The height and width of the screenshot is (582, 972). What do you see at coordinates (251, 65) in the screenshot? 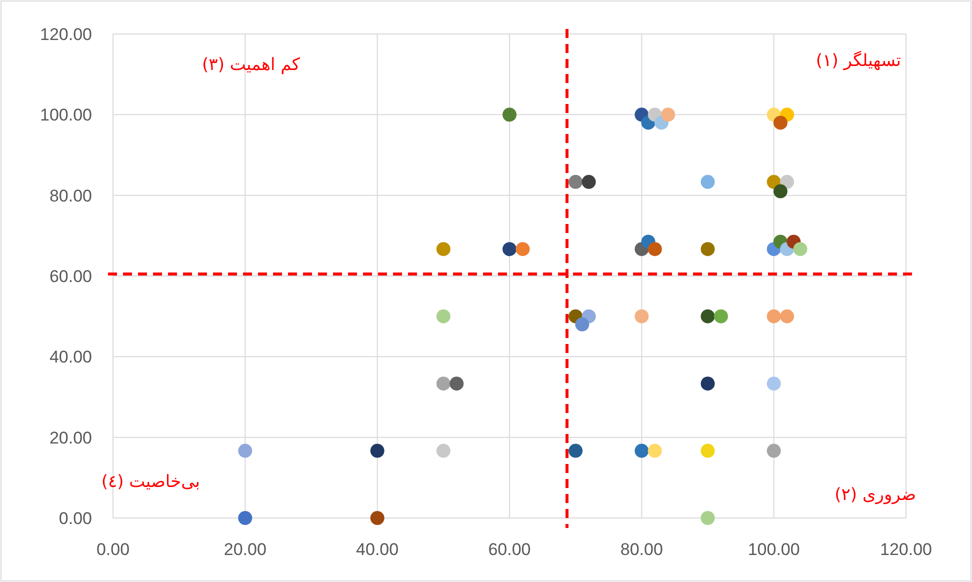
I see `annotation: کم اهمیت (۳)` at bounding box center [251, 65].